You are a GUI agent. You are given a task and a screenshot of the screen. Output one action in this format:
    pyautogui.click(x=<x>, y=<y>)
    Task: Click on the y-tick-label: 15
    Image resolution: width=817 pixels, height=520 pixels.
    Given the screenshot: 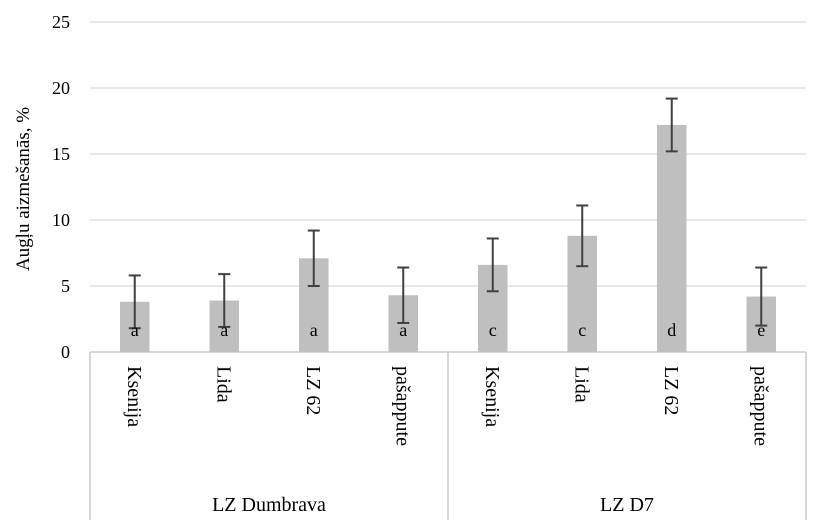 What is the action you would take?
    pyautogui.click(x=61, y=154)
    